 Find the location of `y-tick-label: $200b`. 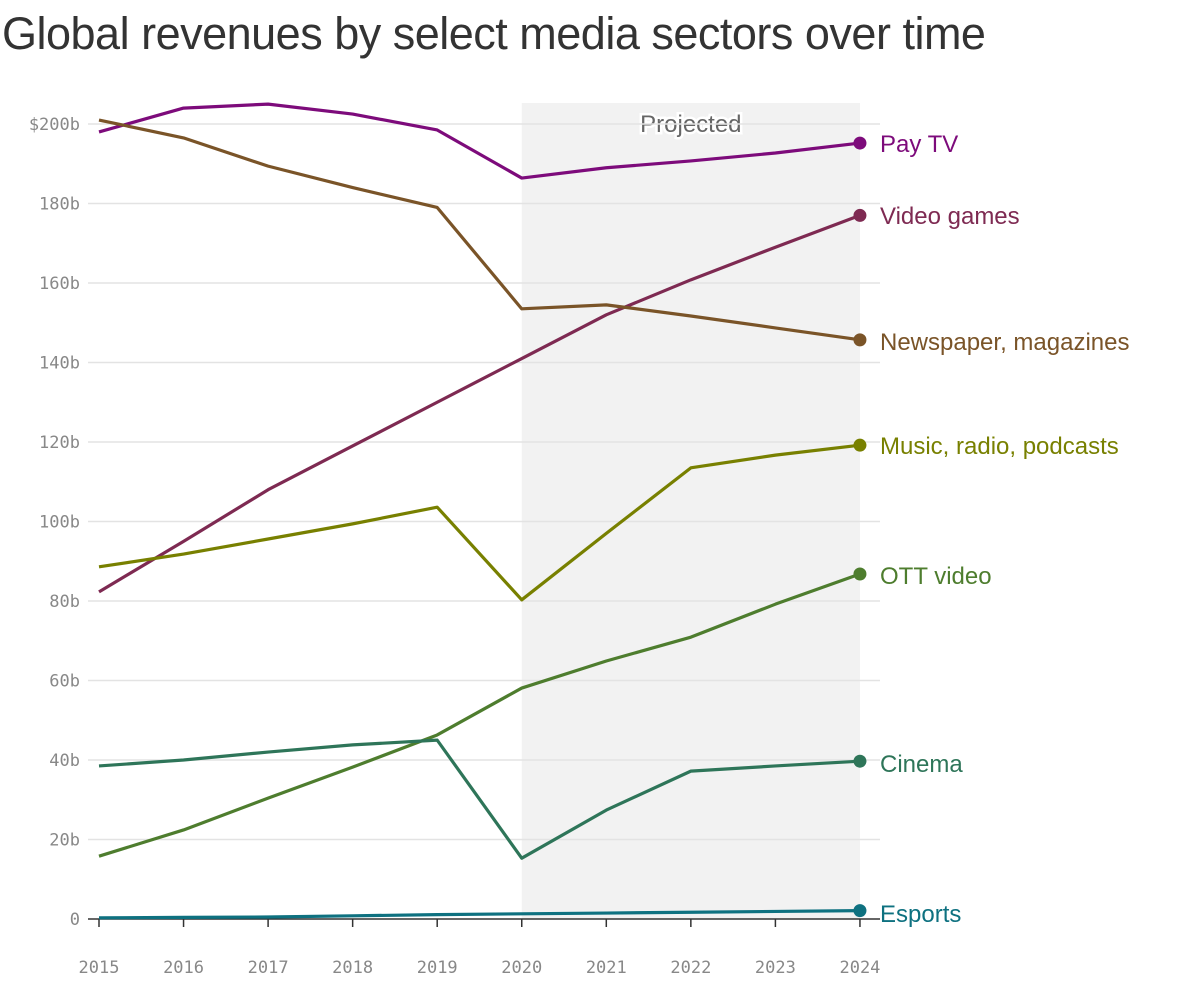

y-tick-label: $200b is located at coordinates (54, 125).